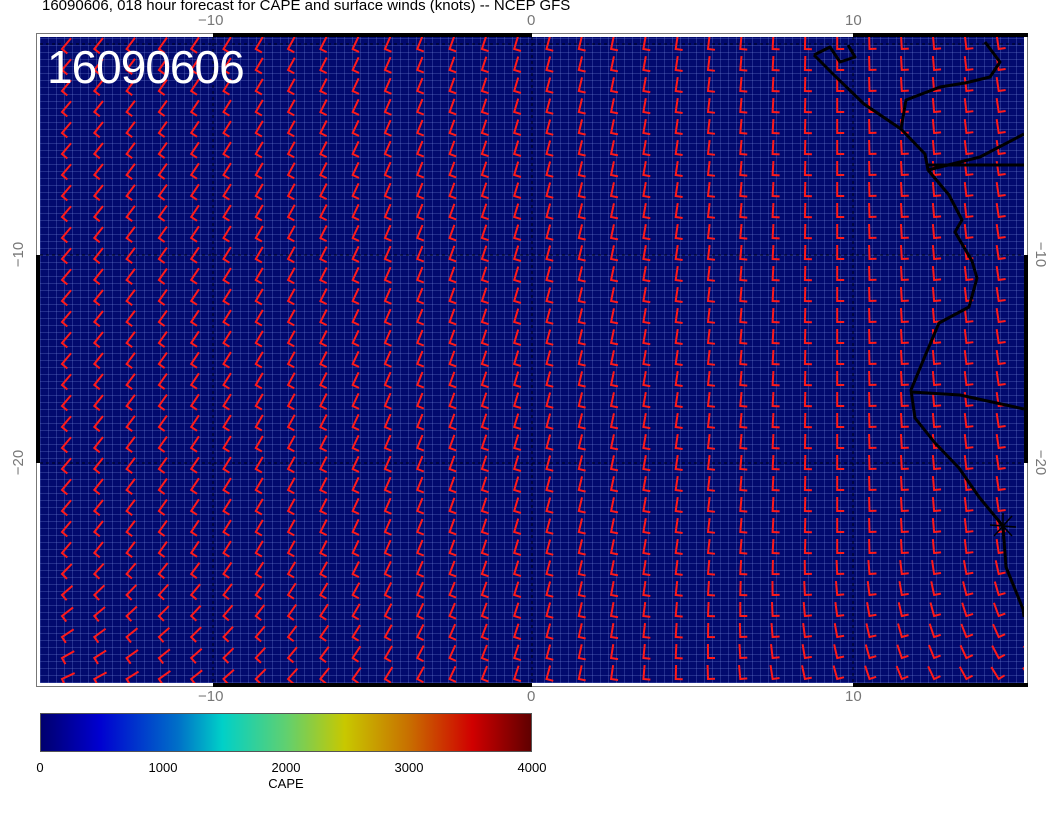 Image resolution: width=1056 pixels, height=816 pixels. Describe the element at coordinates (146, 67) in the screenshot. I see `date-stamp: 16090606` at that location.